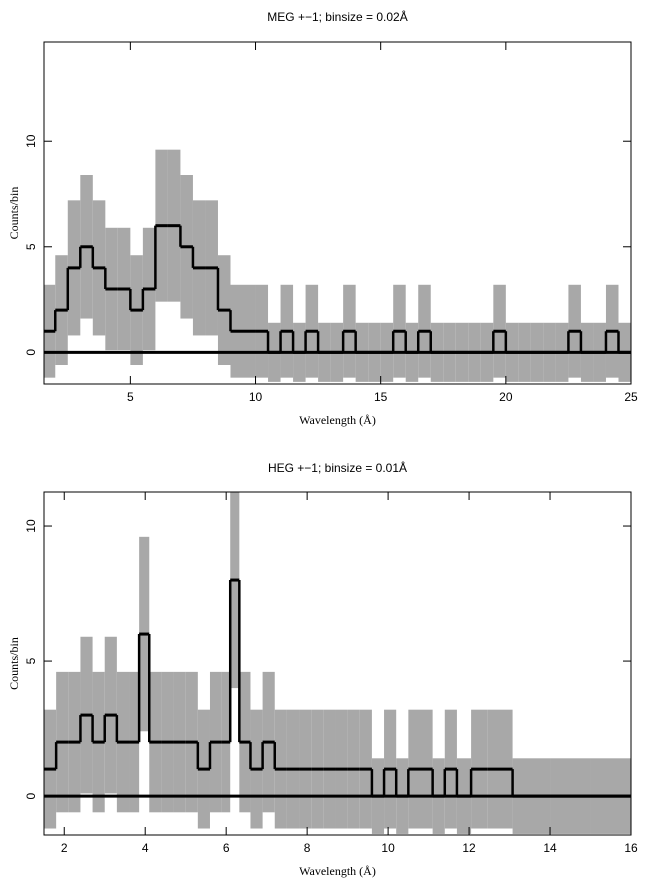  What do you see at coordinates (381, 397) in the screenshot?
I see `x-tick-label: 15` at bounding box center [381, 397].